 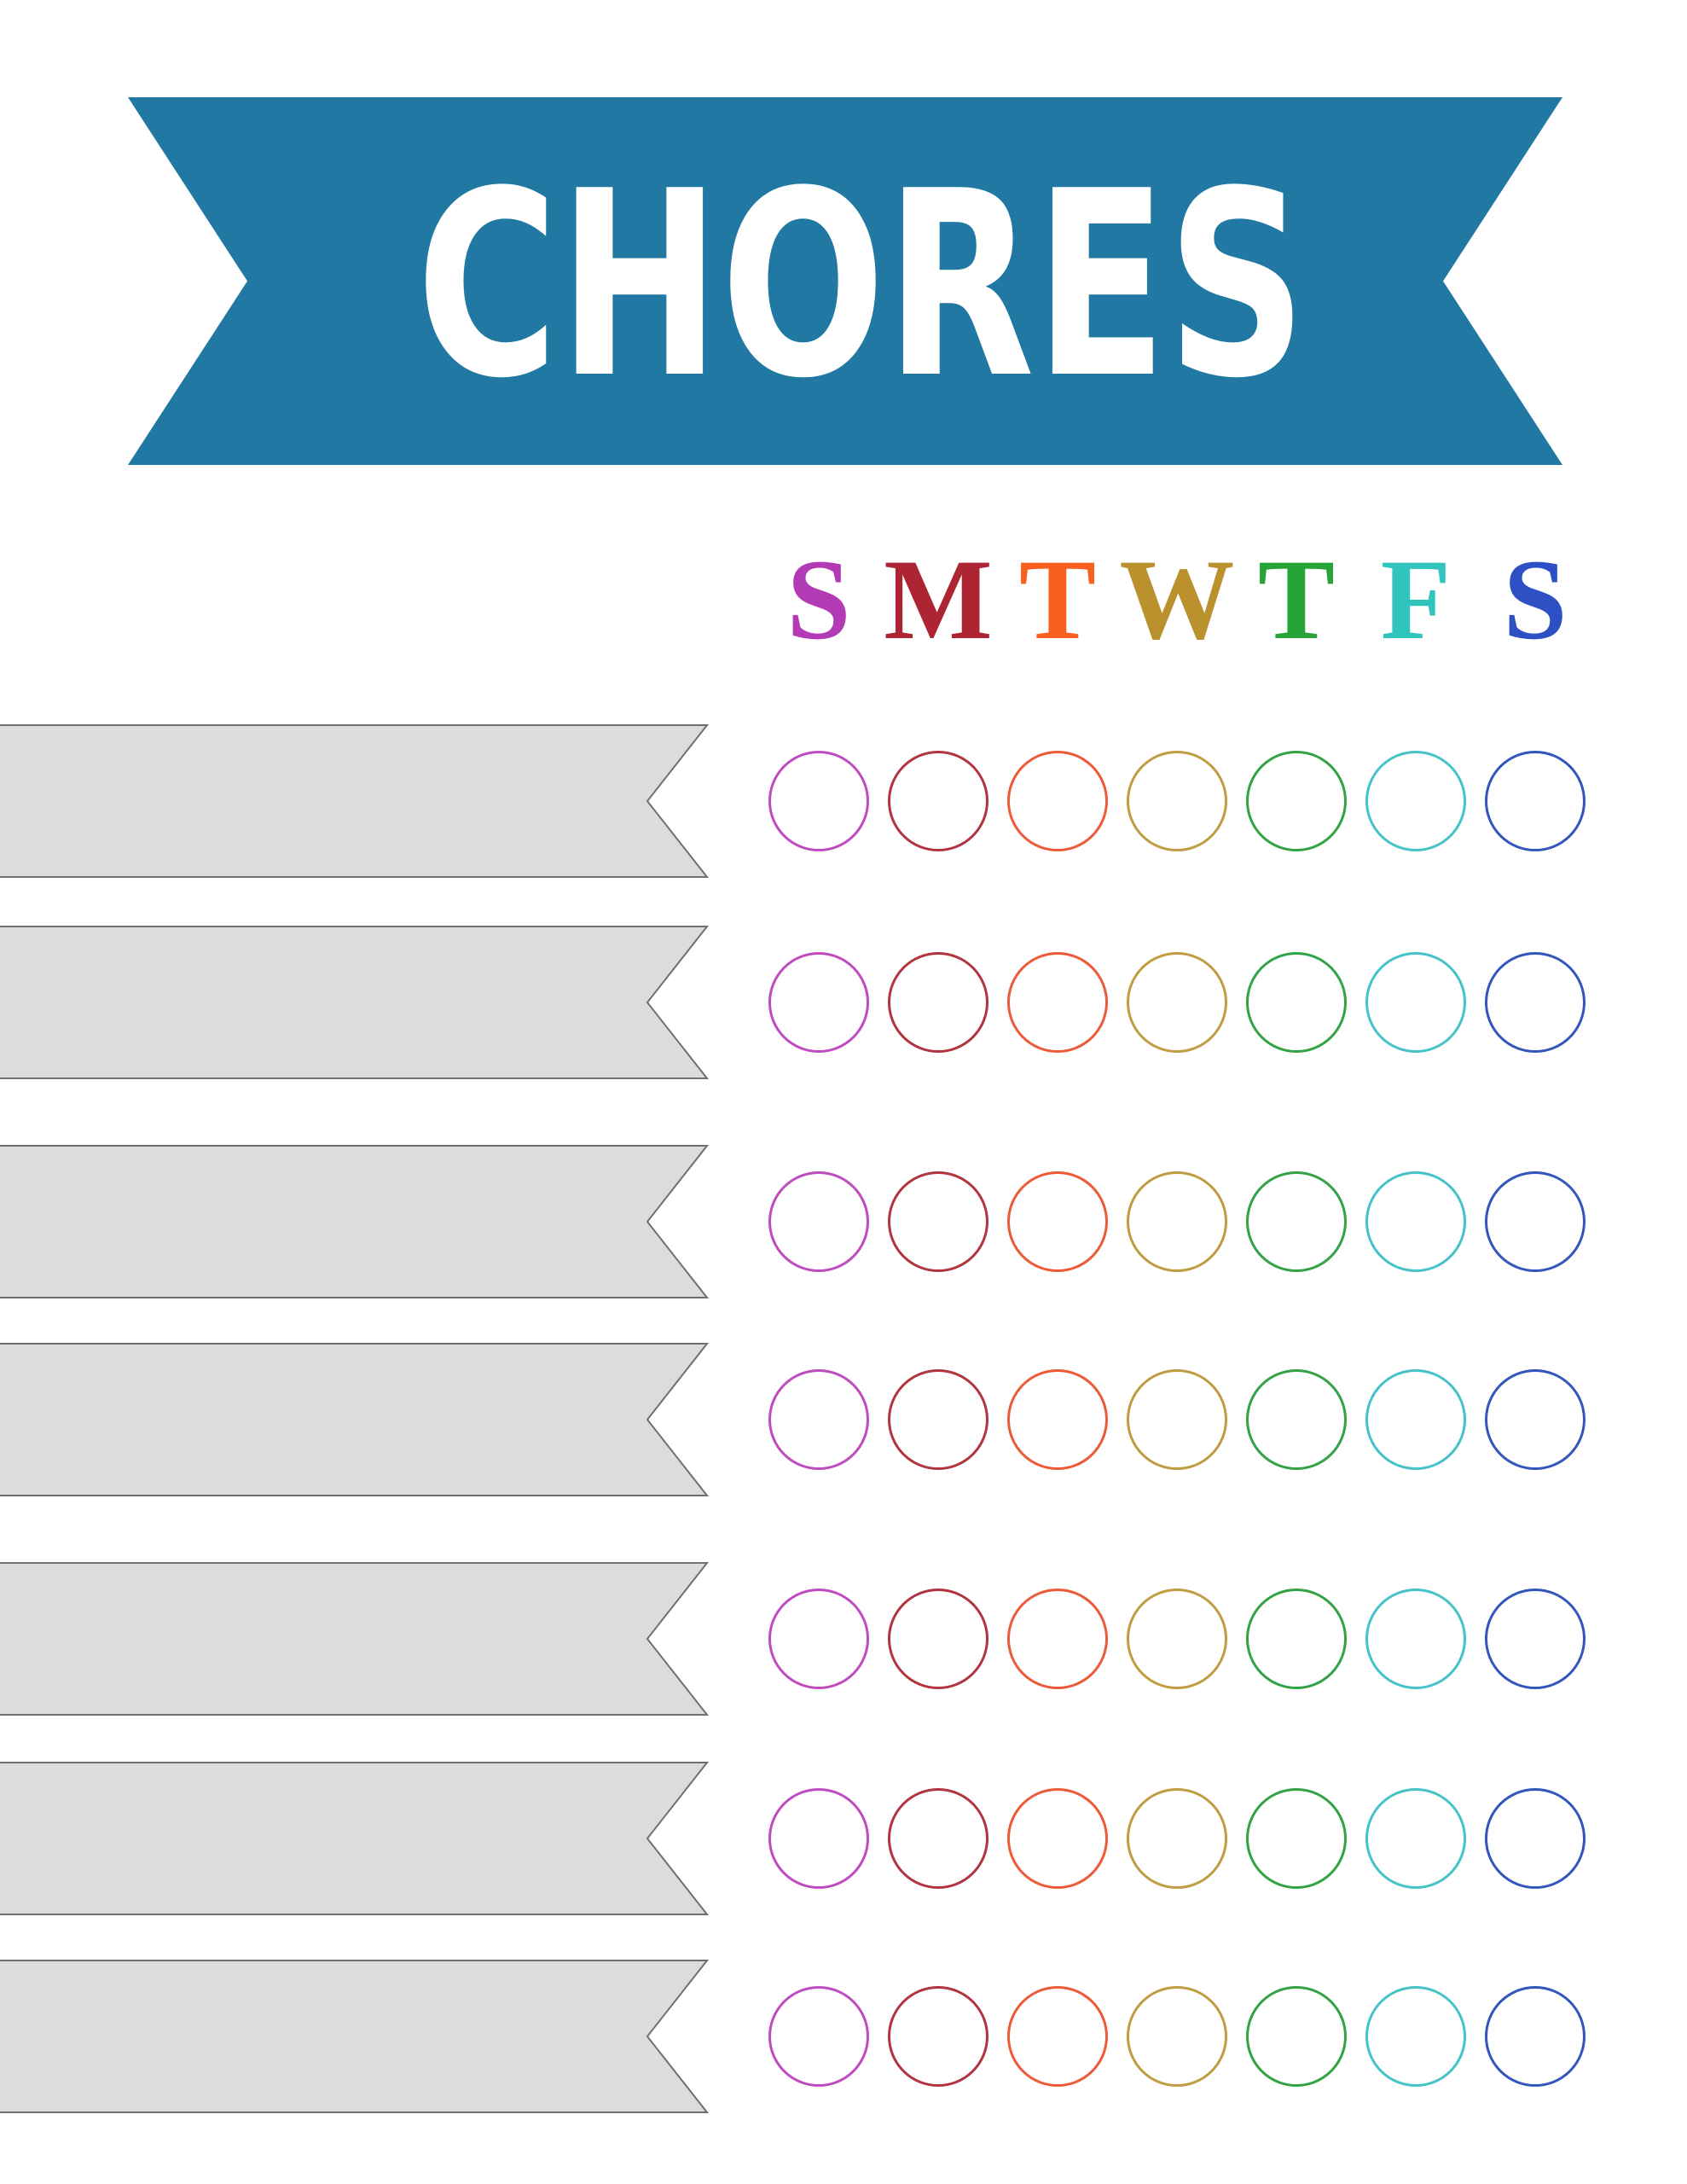 I want to click on day-circle-row7-friday, so click(x=1415, y=2037).